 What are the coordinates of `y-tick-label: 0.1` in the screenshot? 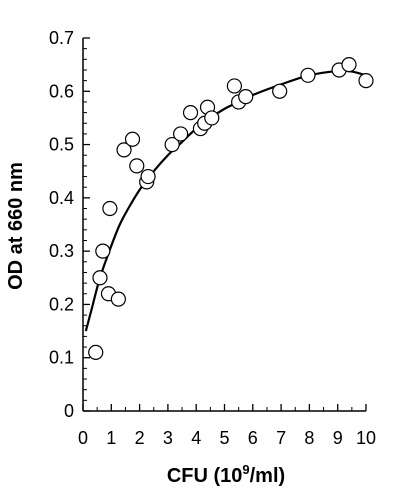 It's located at (61, 358).